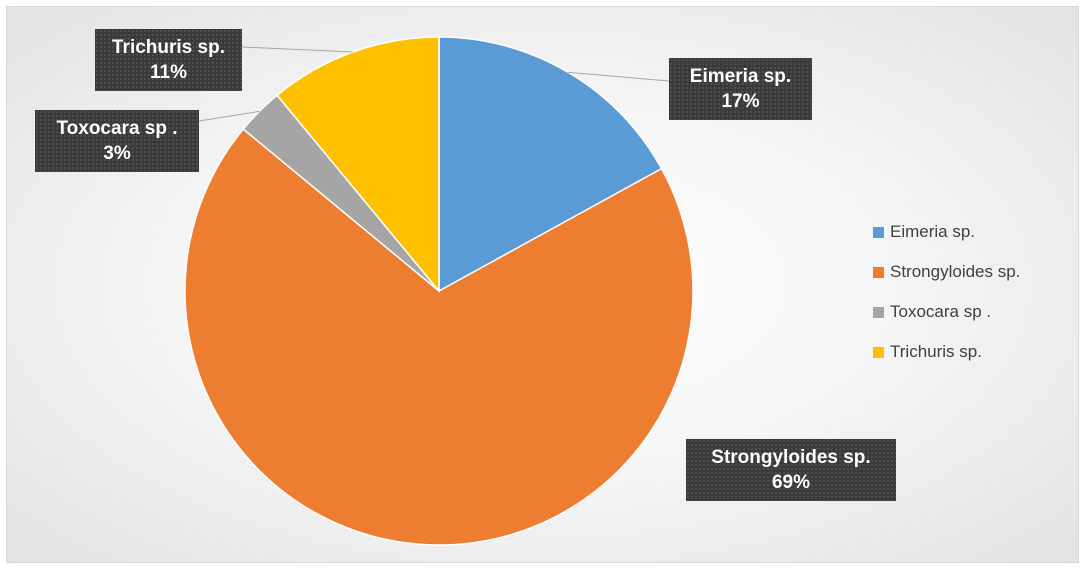 This screenshot has width=1087, height=571. What do you see at coordinates (117, 153) in the screenshot?
I see `data-label-toxocara-value: 3%` at bounding box center [117, 153].